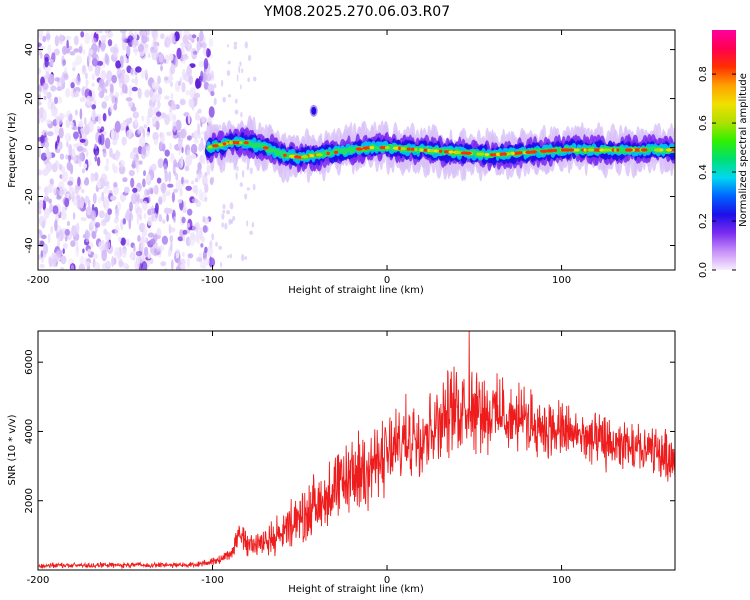  Describe the element at coordinates (29, 147) in the screenshot. I see `y-tick-label: 0` at that location.